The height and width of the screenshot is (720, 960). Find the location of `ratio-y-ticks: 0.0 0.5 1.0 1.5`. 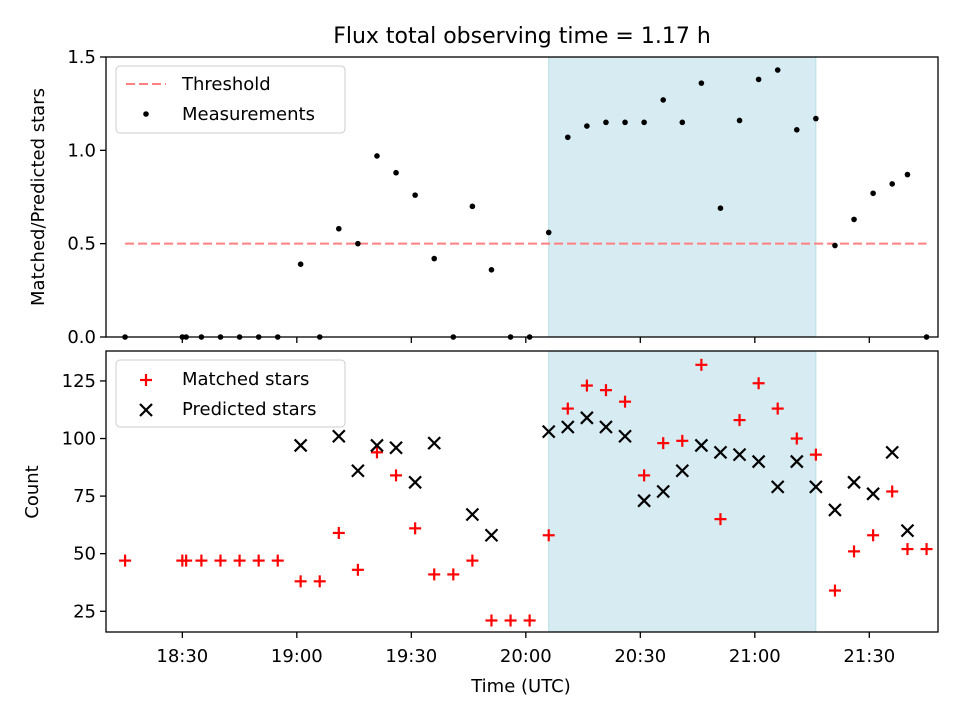

ratio-y-ticks: 0.0 0.5 1.0 1.5 is located at coordinates (86, 197).